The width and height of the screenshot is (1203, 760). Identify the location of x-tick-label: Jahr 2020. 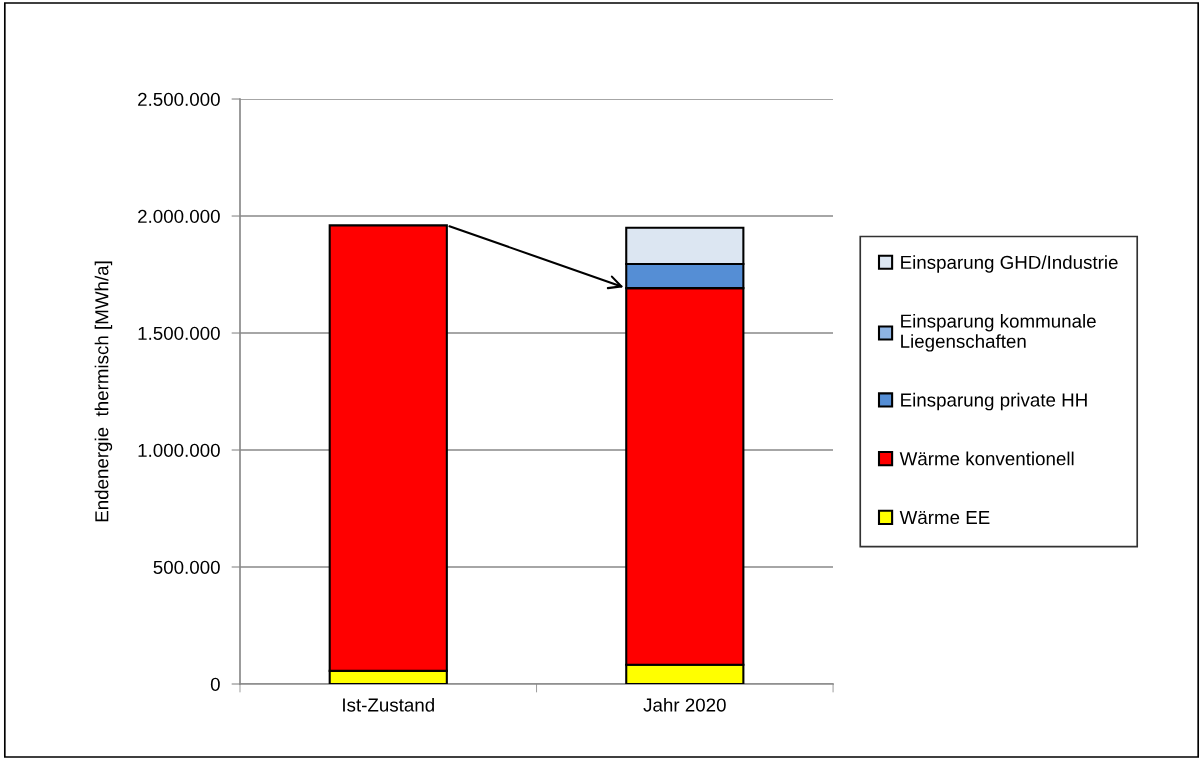
(684, 704).